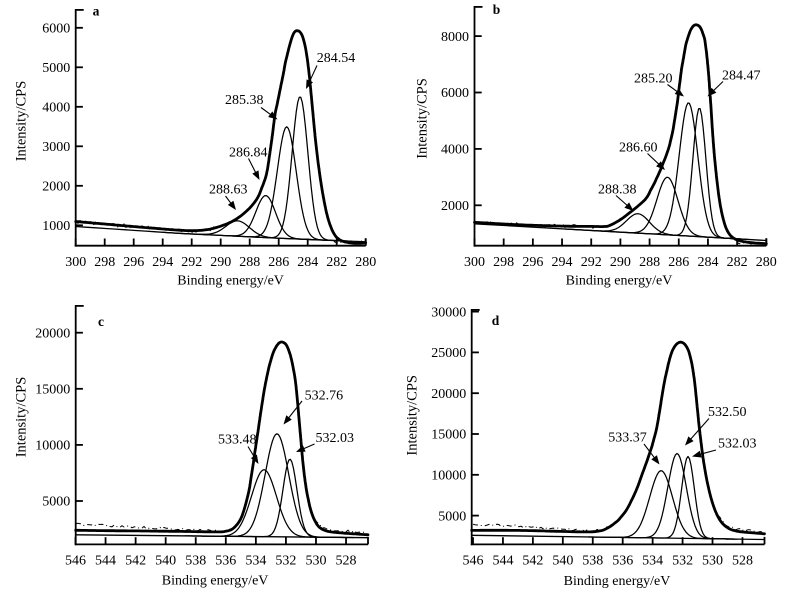 This screenshot has height=601, width=790. What do you see at coordinates (627, 438) in the screenshot?
I see `svg-text: 533.37` at bounding box center [627, 438].